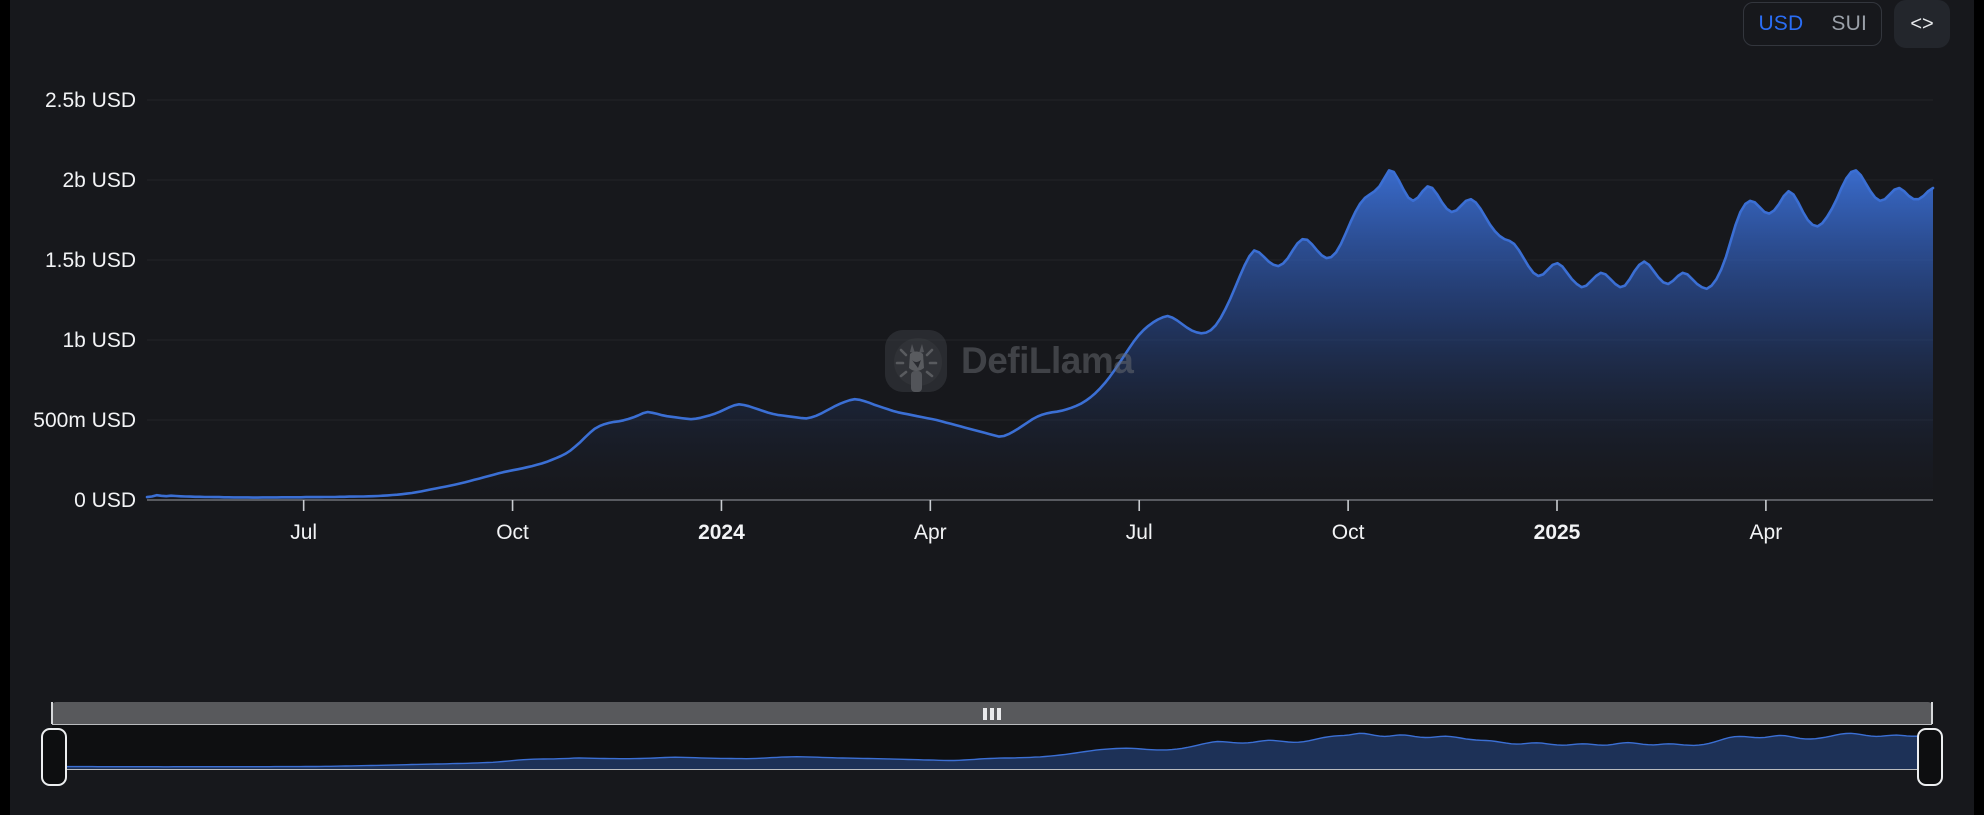 This screenshot has height=815, width=1984. I want to click on mini-overview-chart, so click(992, 750).